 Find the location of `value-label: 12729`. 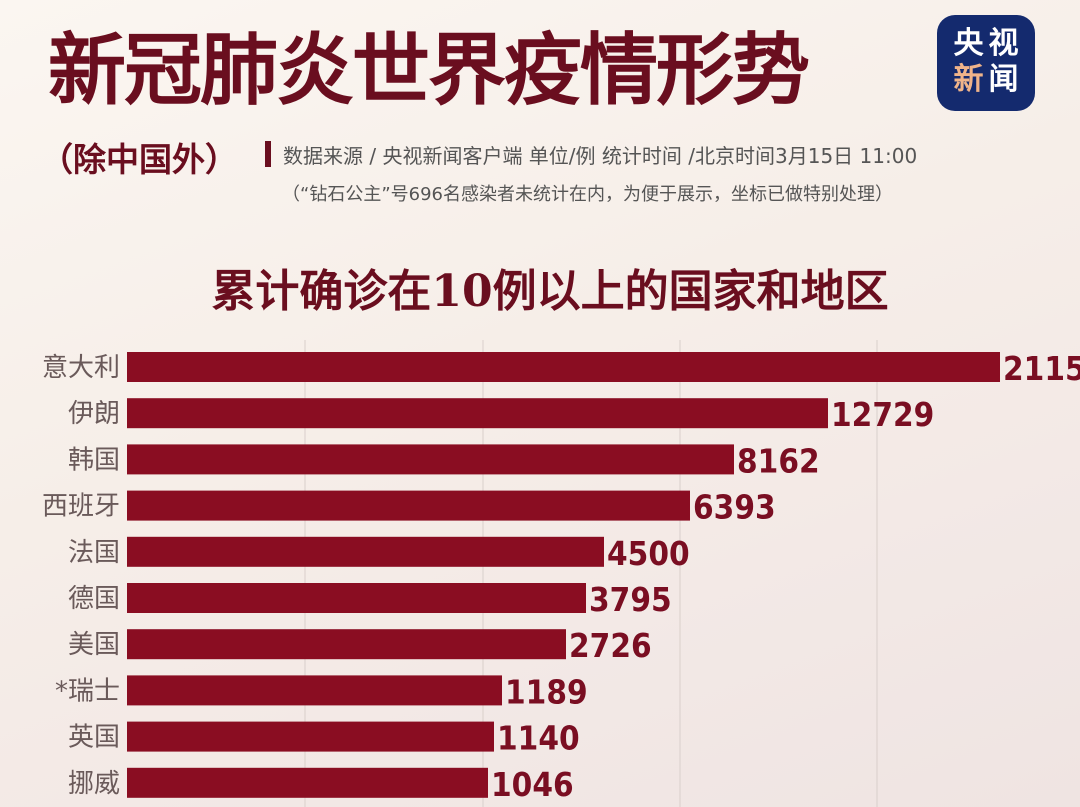

value-label: 12729 is located at coordinates (882, 414).